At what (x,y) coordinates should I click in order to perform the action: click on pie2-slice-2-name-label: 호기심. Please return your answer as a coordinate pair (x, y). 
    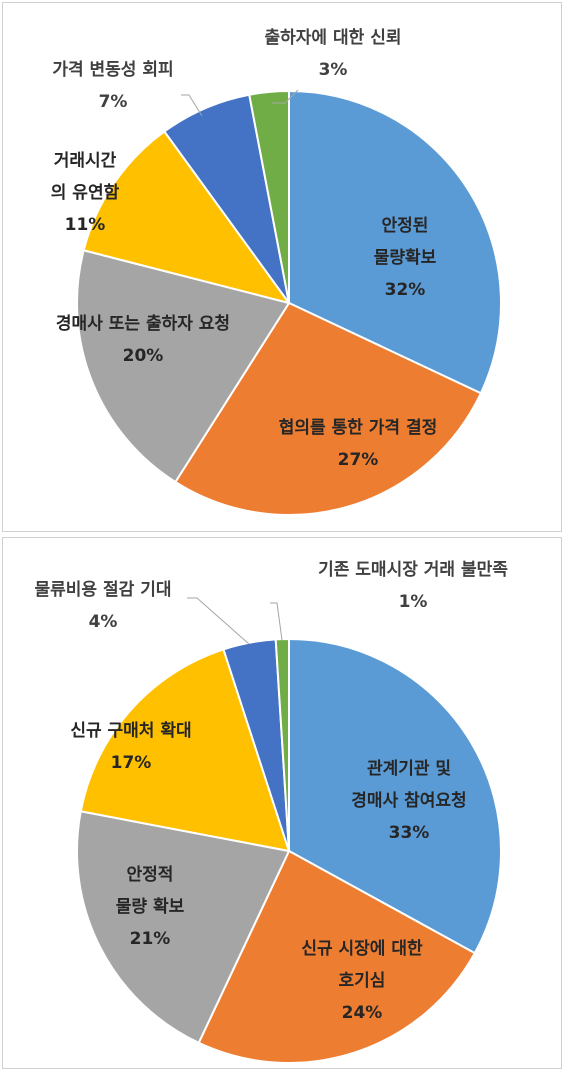
    Looking at the image, I should click on (362, 981).